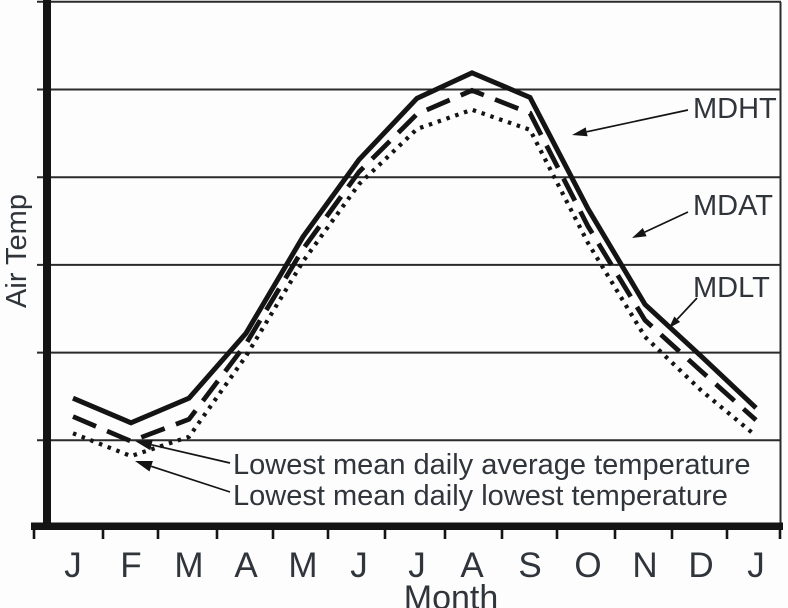 This screenshot has height=608, width=788. What do you see at coordinates (491, 465) in the screenshot?
I see `annotation-lowest-average: Lowest mean daily average temperature` at bounding box center [491, 465].